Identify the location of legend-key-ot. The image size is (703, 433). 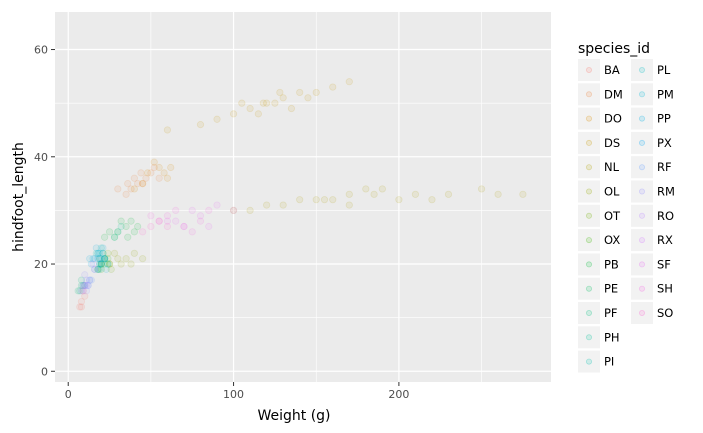
(589, 215).